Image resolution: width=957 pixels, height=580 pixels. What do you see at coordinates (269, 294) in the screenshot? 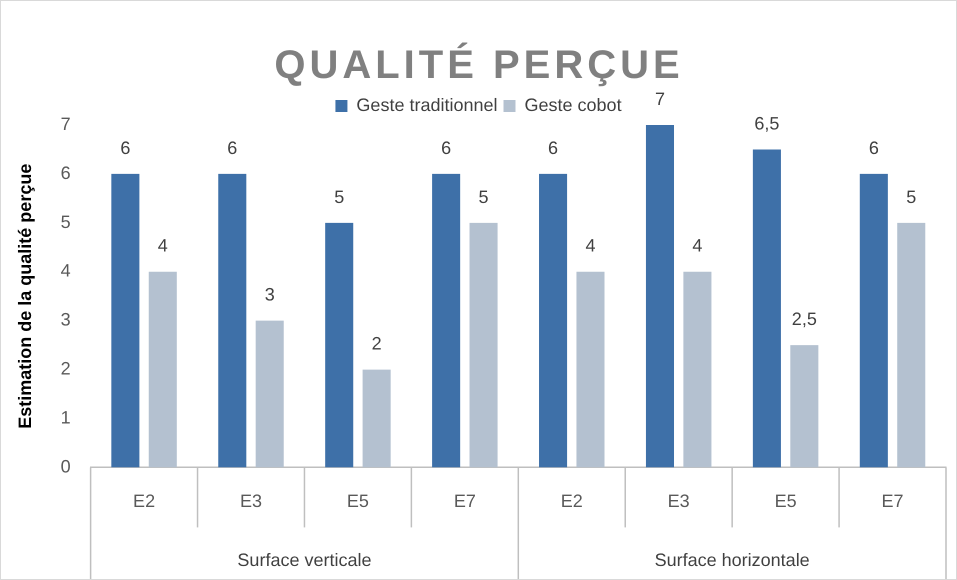
I see `data-label: 3` at bounding box center [269, 294].